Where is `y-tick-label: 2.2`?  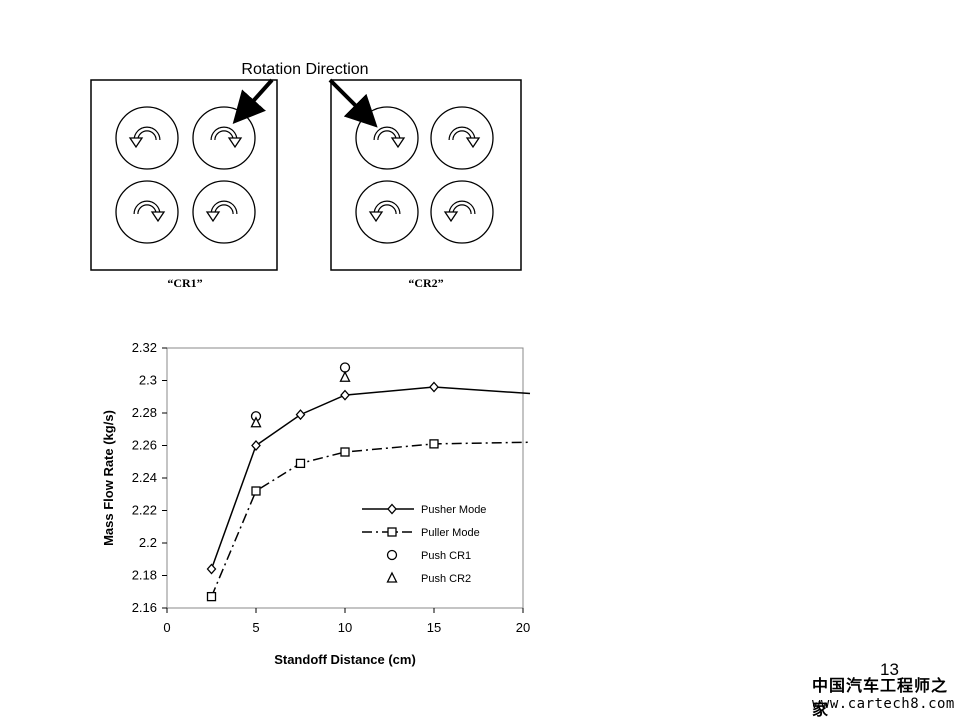
y-tick-label: 2.2 is located at coordinates (148, 542).